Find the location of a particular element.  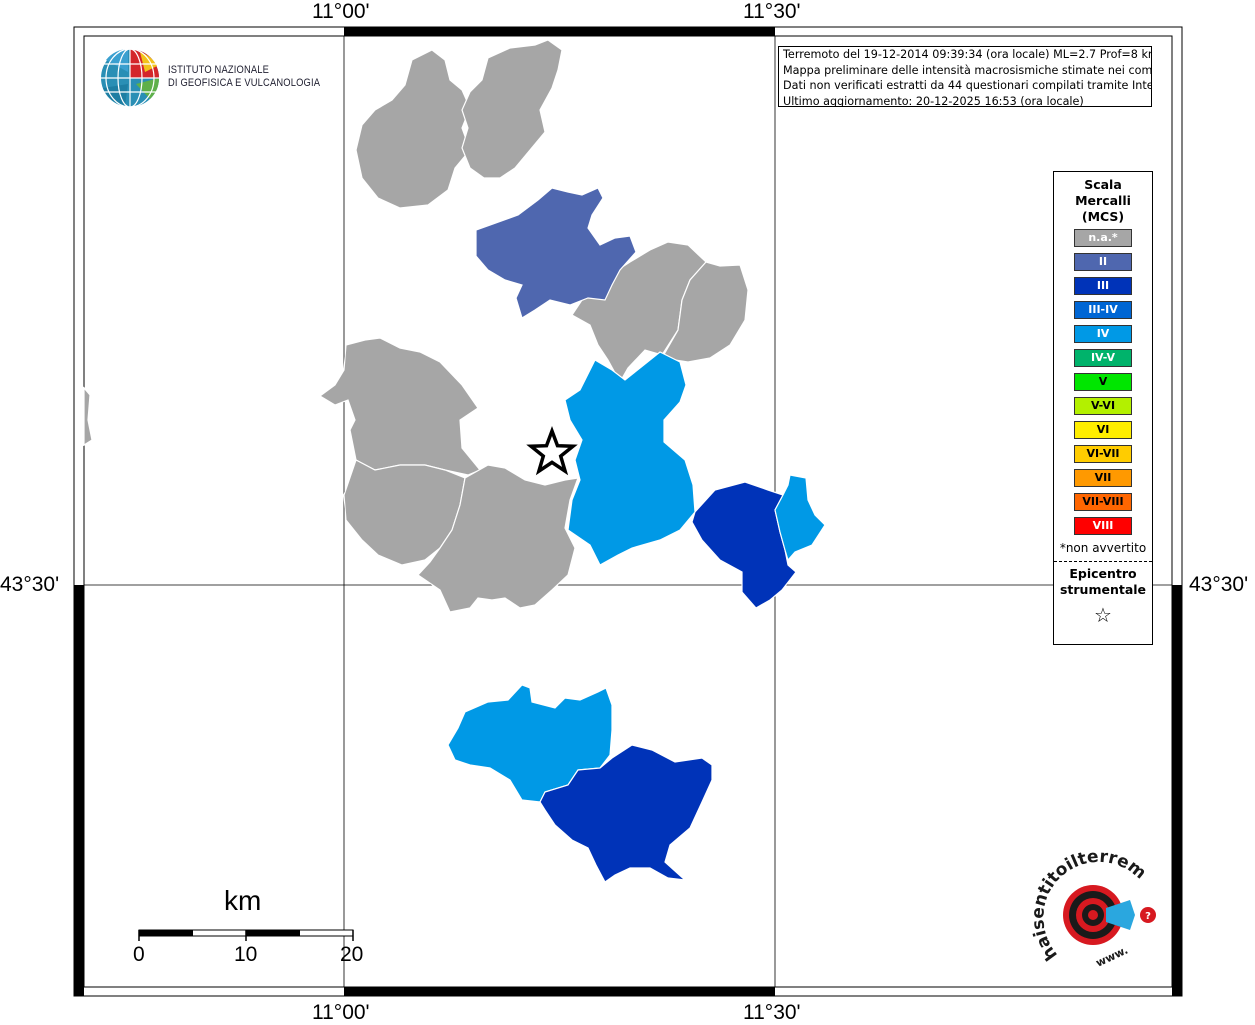

ingv-line2: DI GEOFISICA E VULCANOLOGIA is located at coordinates (244, 83).